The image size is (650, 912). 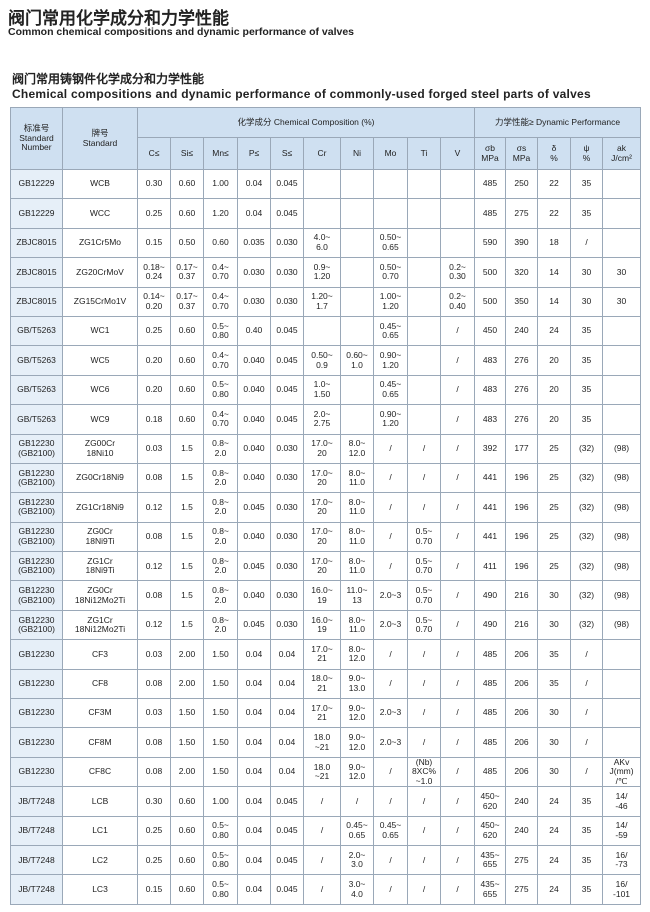 What do you see at coordinates (220, 213) in the screenshot?
I see `table-cell: 1.20` at bounding box center [220, 213].